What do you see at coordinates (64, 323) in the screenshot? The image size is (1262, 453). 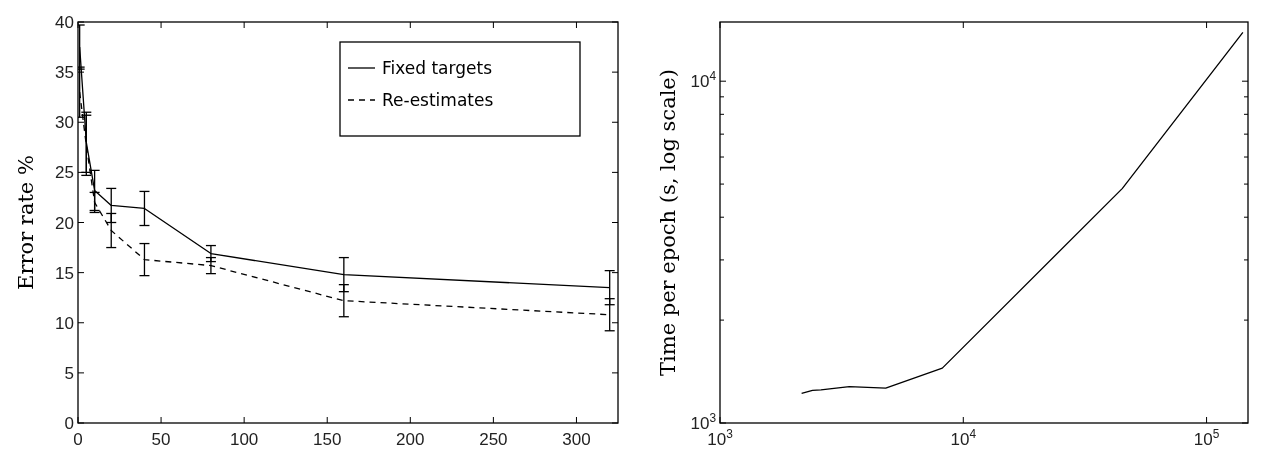 I see `y-tick-label: 10` at bounding box center [64, 323].